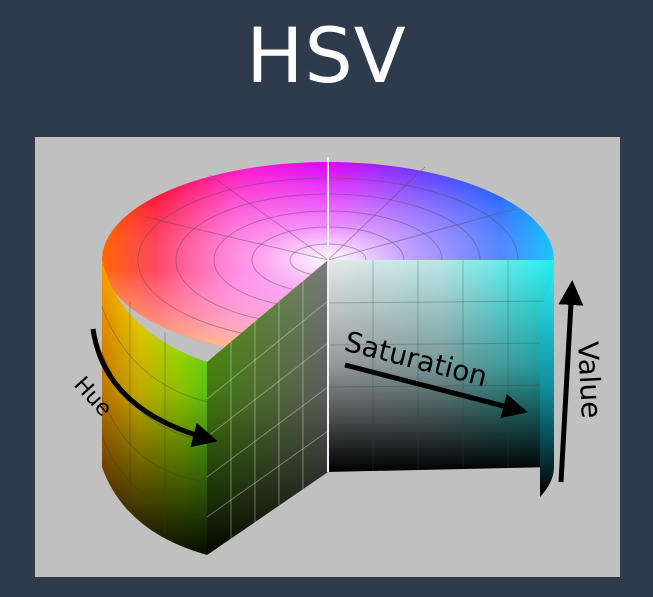 This screenshot has height=597, width=653. I want to click on cylinder-right-side, so click(547, 378).